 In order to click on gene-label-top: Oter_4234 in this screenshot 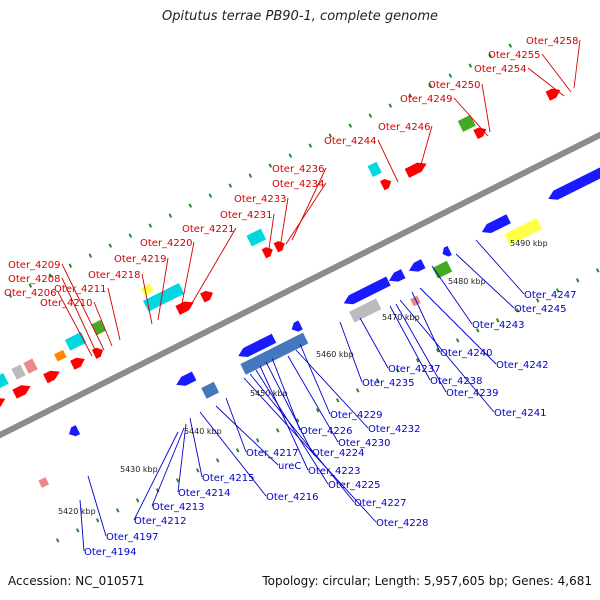, I will do `click(298, 184)`.